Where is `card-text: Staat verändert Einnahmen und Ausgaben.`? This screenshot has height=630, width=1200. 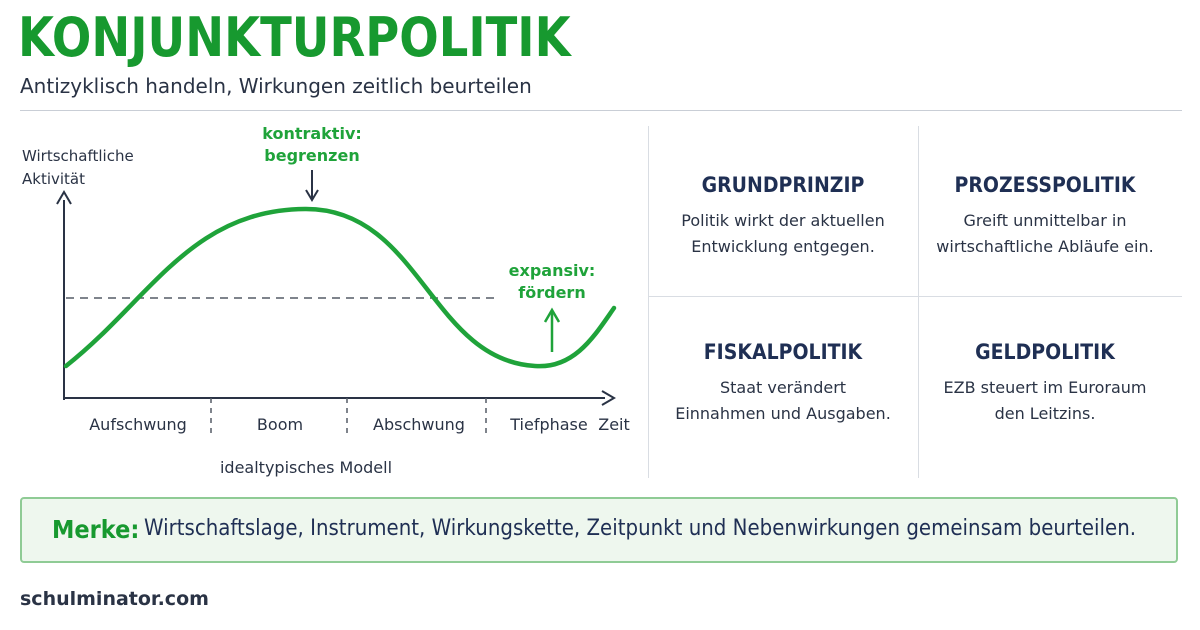 card-text: Staat verändert Einnahmen und Ausgaben. is located at coordinates (783, 401).